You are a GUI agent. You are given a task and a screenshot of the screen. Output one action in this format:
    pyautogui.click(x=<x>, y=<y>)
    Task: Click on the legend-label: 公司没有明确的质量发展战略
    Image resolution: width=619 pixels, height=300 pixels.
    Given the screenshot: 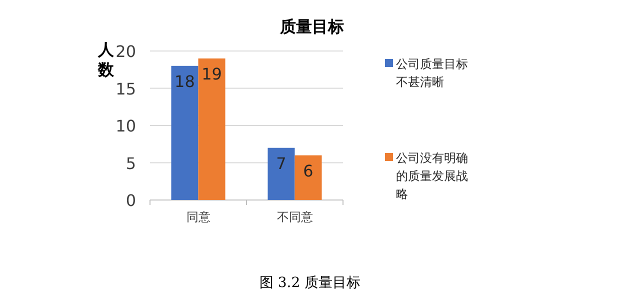 What is the action you would take?
    pyautogui.click(x=432, y=176)
    